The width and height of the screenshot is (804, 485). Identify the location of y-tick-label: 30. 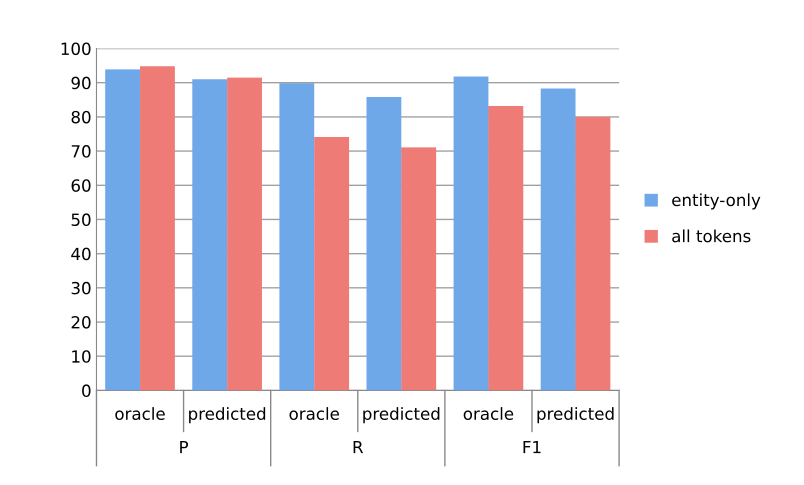
(81, 288).